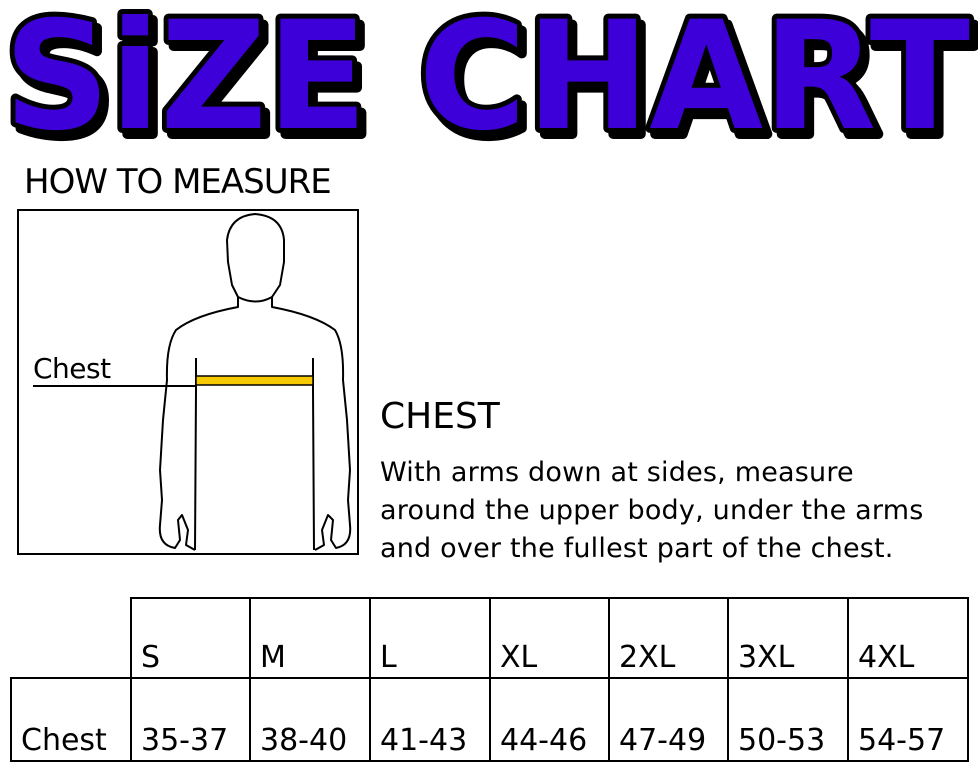  I want to click on table-cell: 41-43, so click(430, 719).